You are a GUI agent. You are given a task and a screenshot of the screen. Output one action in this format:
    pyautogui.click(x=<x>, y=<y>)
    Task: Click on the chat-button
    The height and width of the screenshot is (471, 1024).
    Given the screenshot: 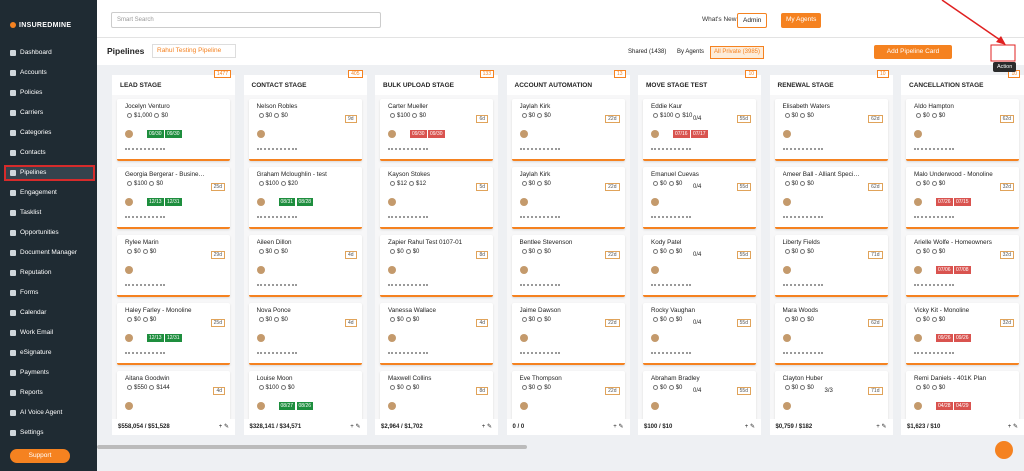 What is the action you would take?
    pyautogui.click(x=1004, y=450)
    